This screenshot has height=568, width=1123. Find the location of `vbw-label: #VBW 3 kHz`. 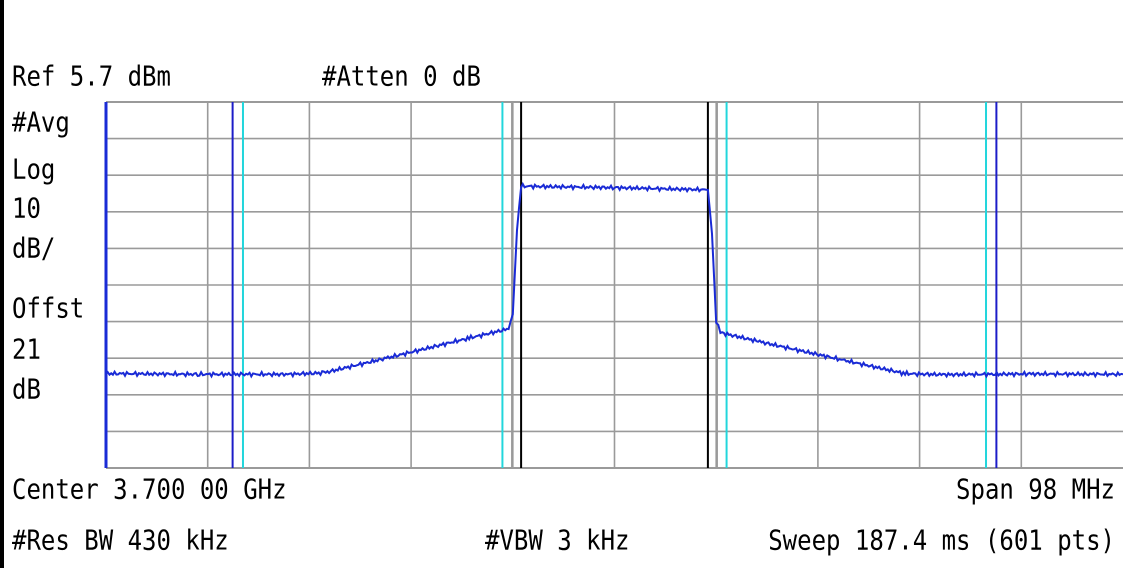

vbw-label: #VBW 3 kHz is located at coordinates (557, 540).